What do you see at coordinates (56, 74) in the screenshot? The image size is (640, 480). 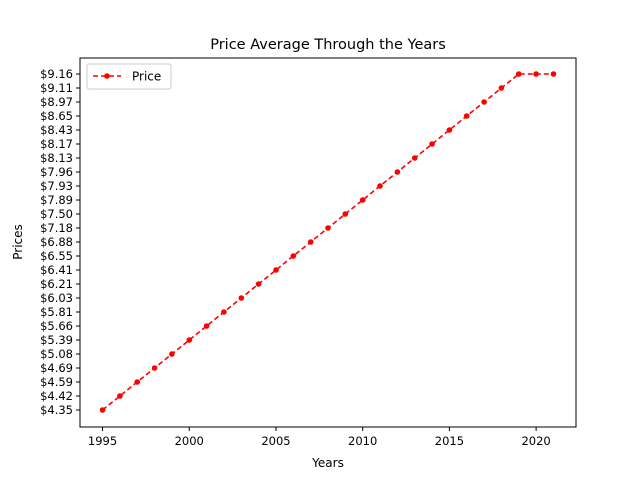 I see `y-tick-label: $9.16` at bounding box center [56, 74].